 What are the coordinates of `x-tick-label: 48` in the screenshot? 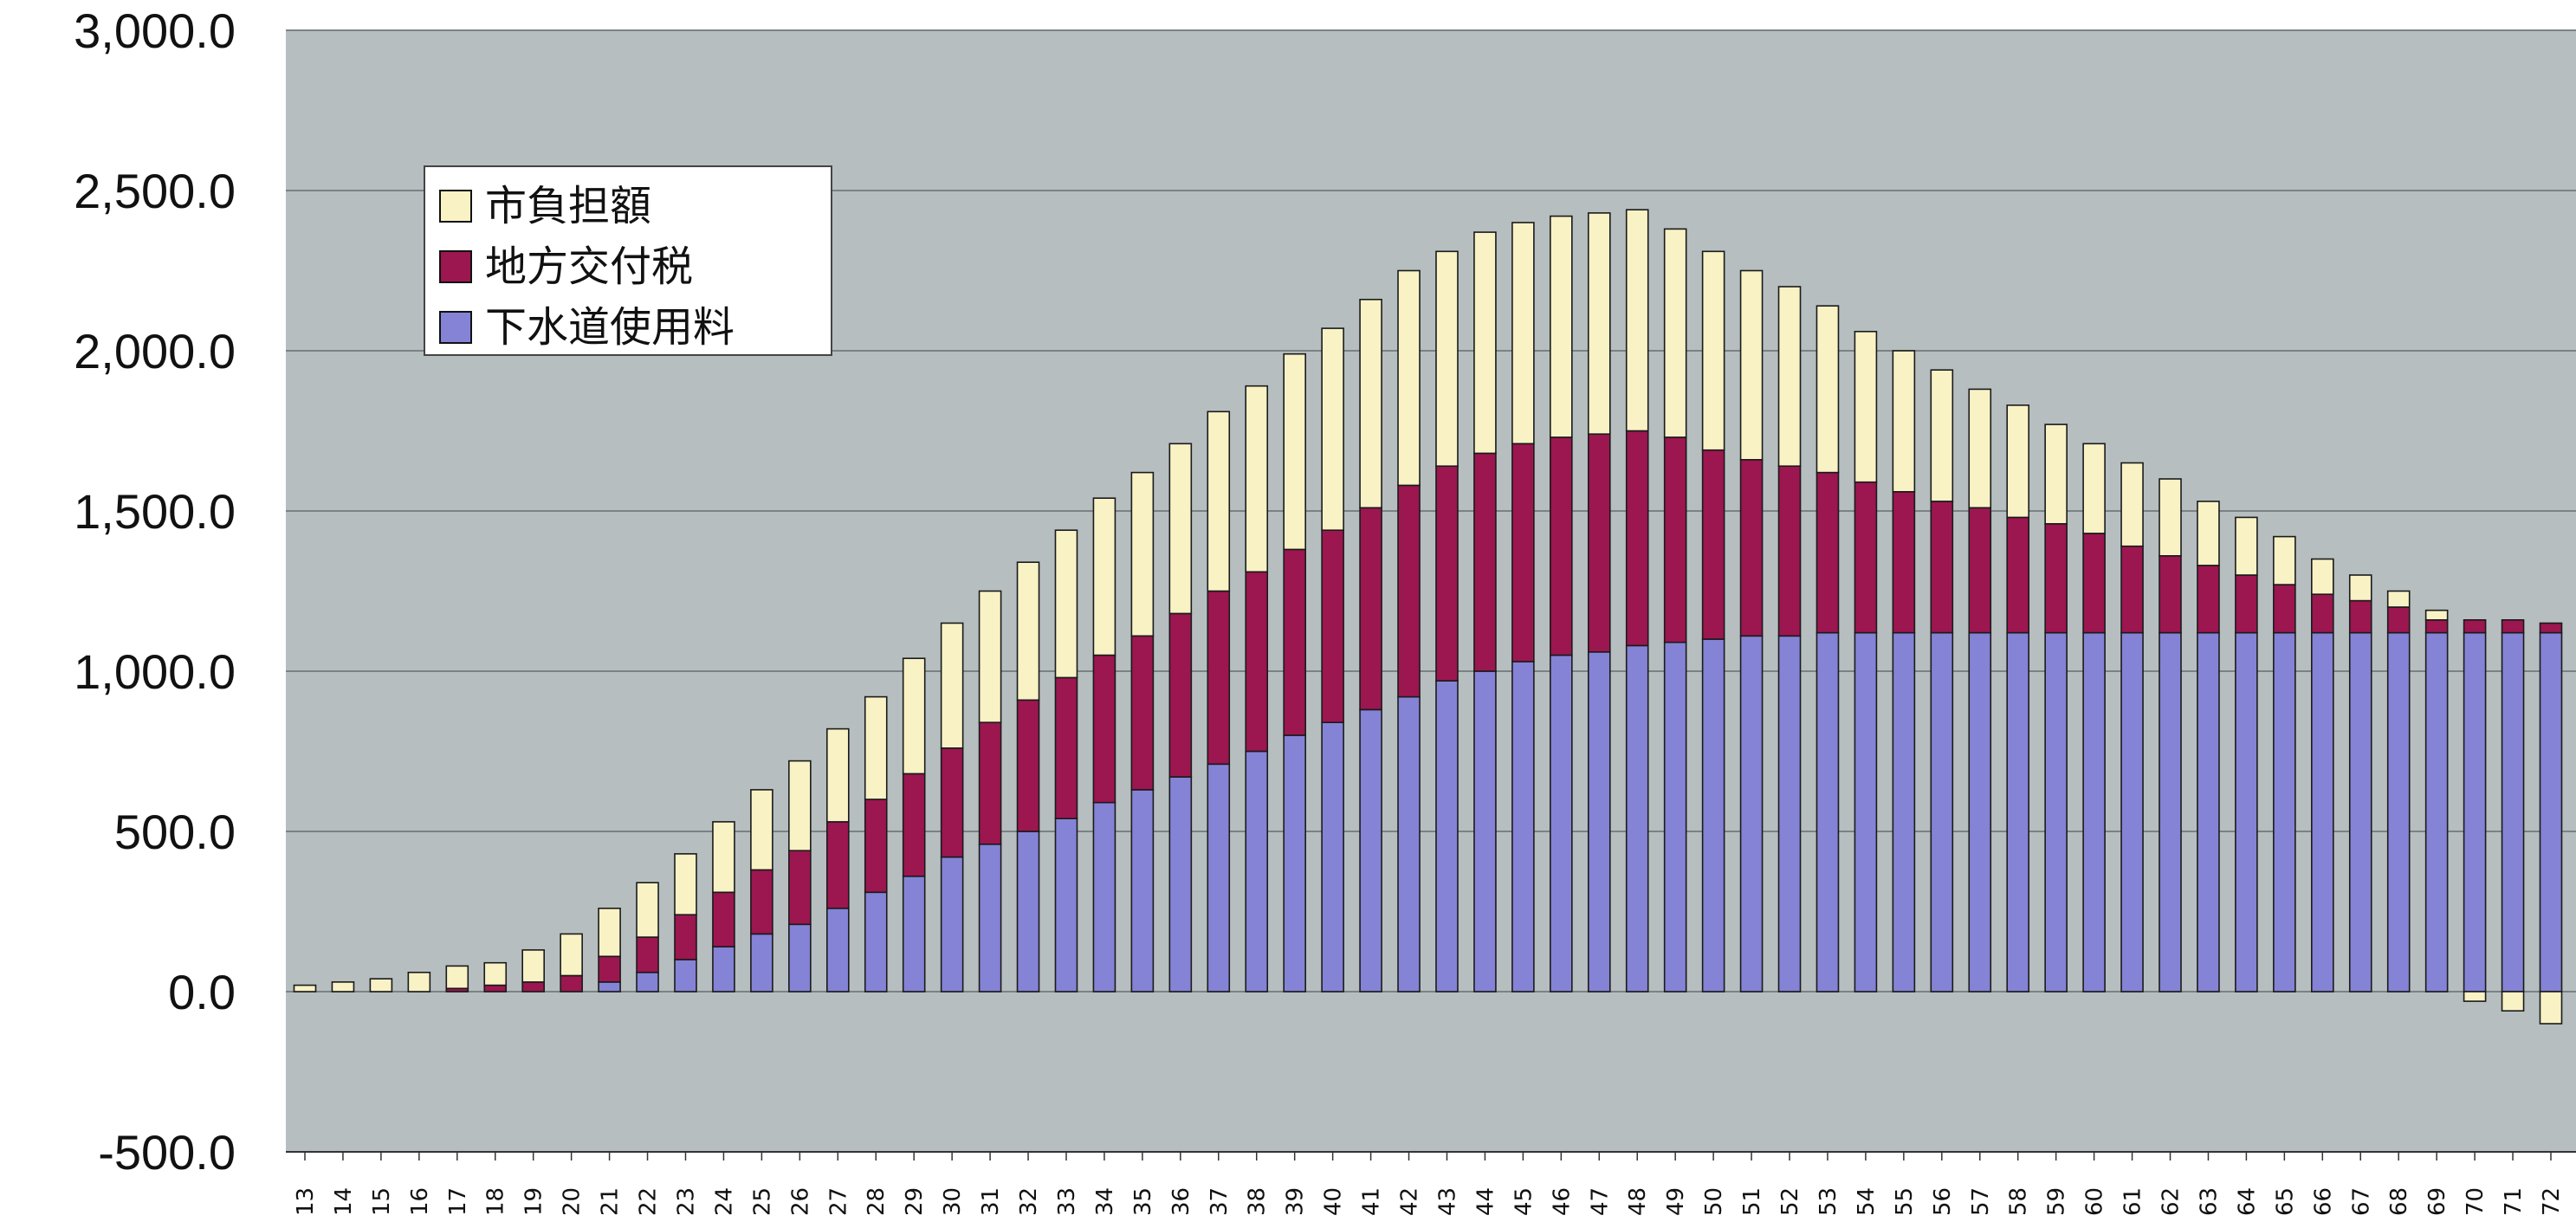 It's located at (1638, 1201).